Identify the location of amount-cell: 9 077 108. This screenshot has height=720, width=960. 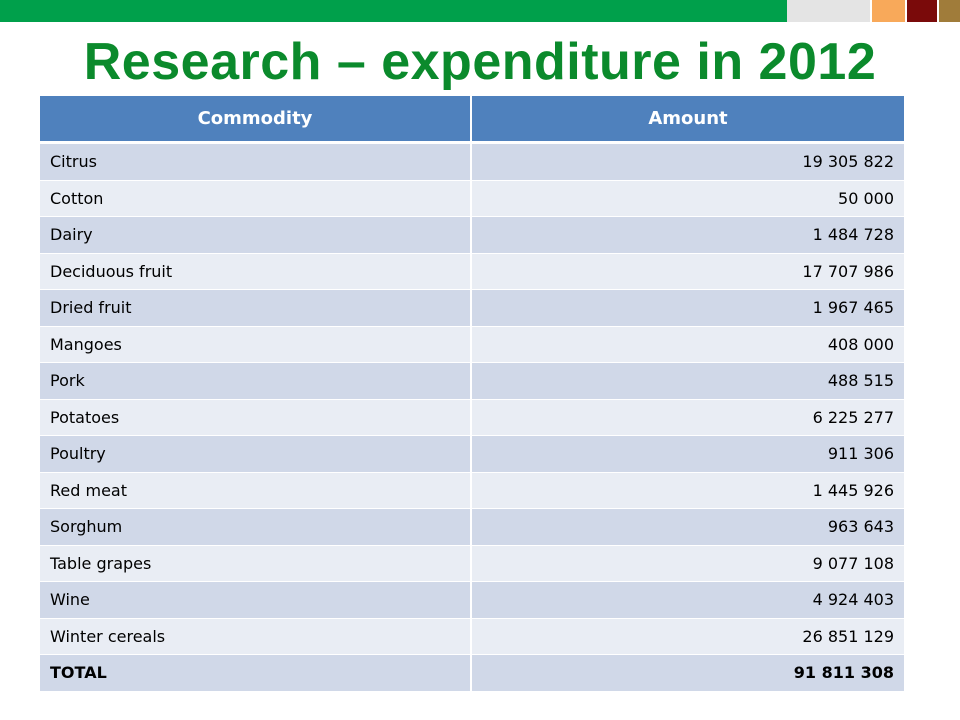
(688, 563).